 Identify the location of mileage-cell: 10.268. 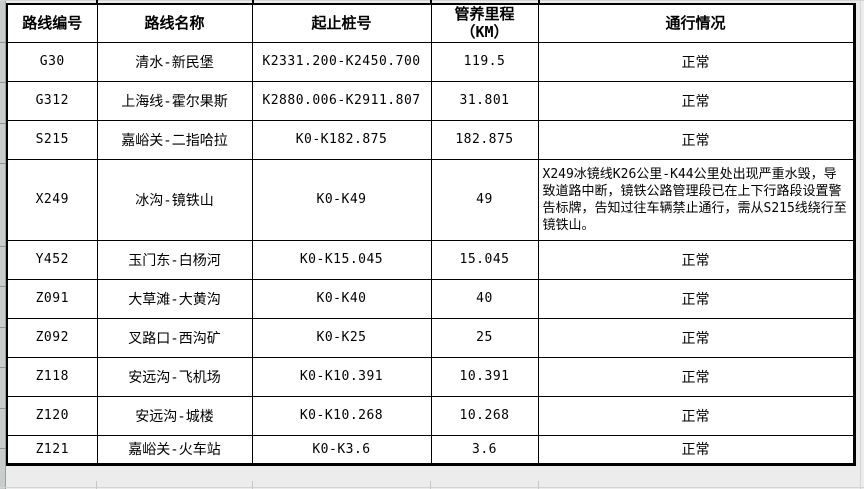
(484, 415).